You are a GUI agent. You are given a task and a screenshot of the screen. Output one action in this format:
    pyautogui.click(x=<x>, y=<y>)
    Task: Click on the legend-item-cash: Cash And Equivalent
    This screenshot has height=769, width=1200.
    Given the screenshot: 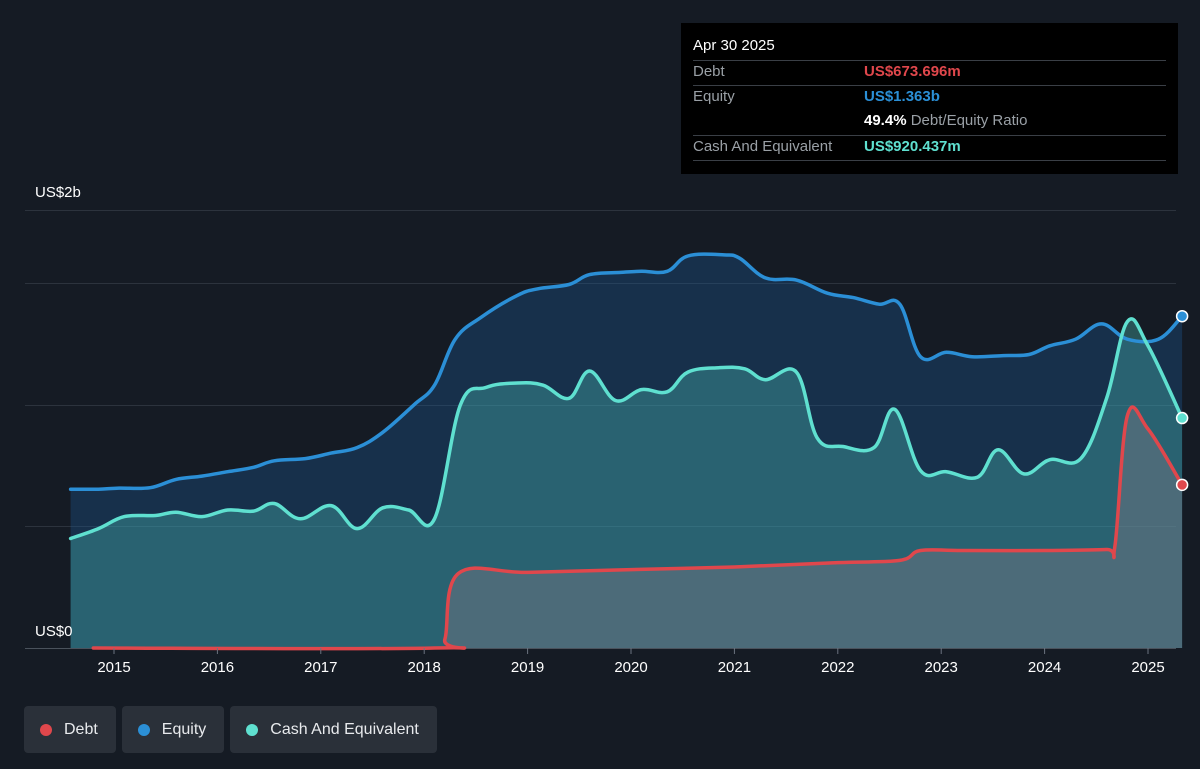 What is the action you would take?
    pyautogui.click(x=333, y=729)
    